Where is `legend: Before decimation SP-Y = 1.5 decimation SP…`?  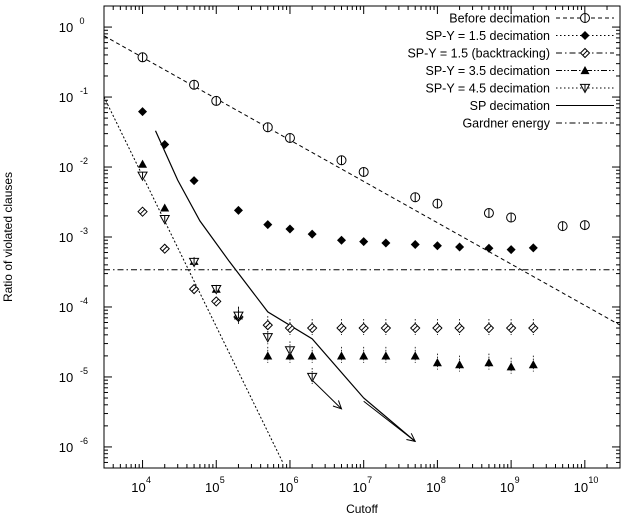 legend: Before decimation SP-Y = 1.5 decimation SP… is located at coordinates (510, 71).